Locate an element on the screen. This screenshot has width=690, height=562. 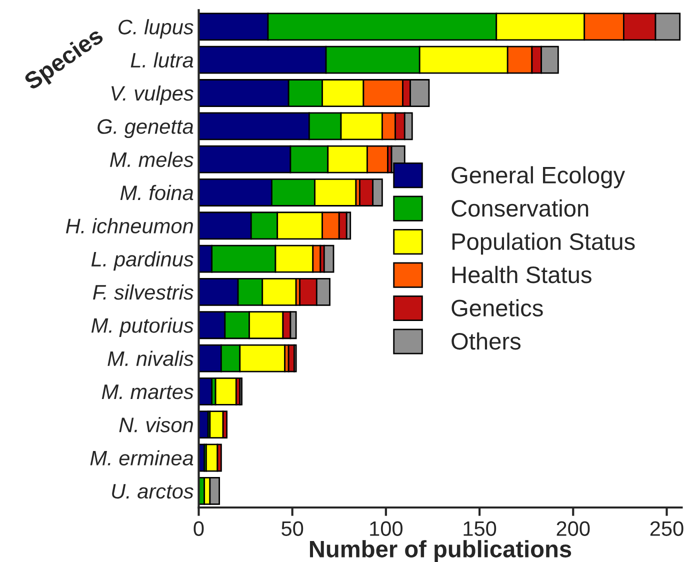
legend-label: Genetics is located at coordinates (497, 307).